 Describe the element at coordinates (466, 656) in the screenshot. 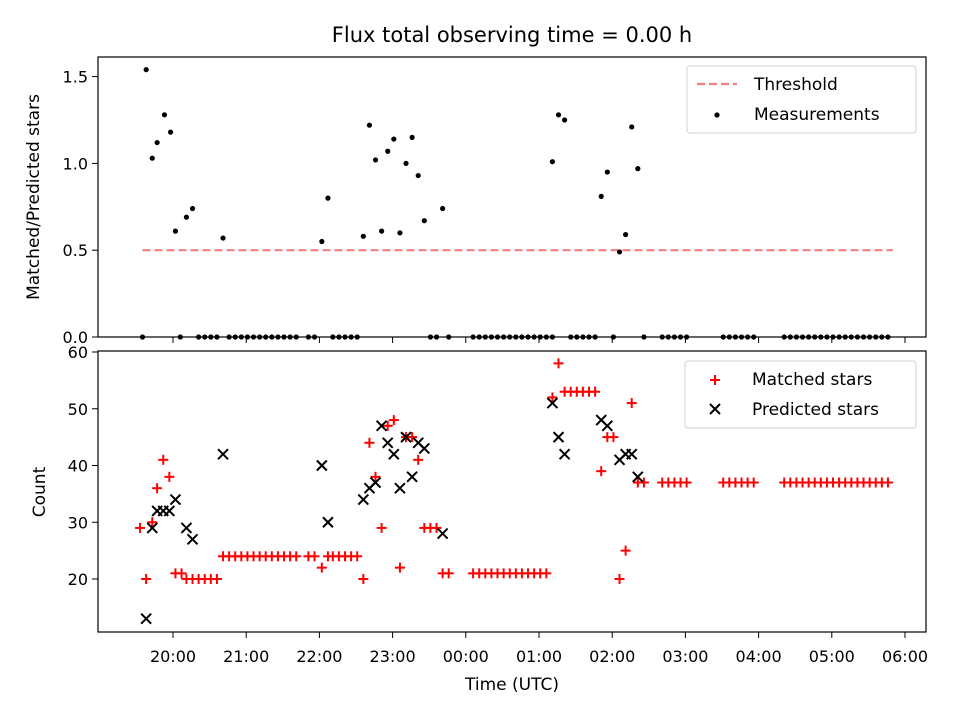

I see `x-tick-label: 00:00` at that location.